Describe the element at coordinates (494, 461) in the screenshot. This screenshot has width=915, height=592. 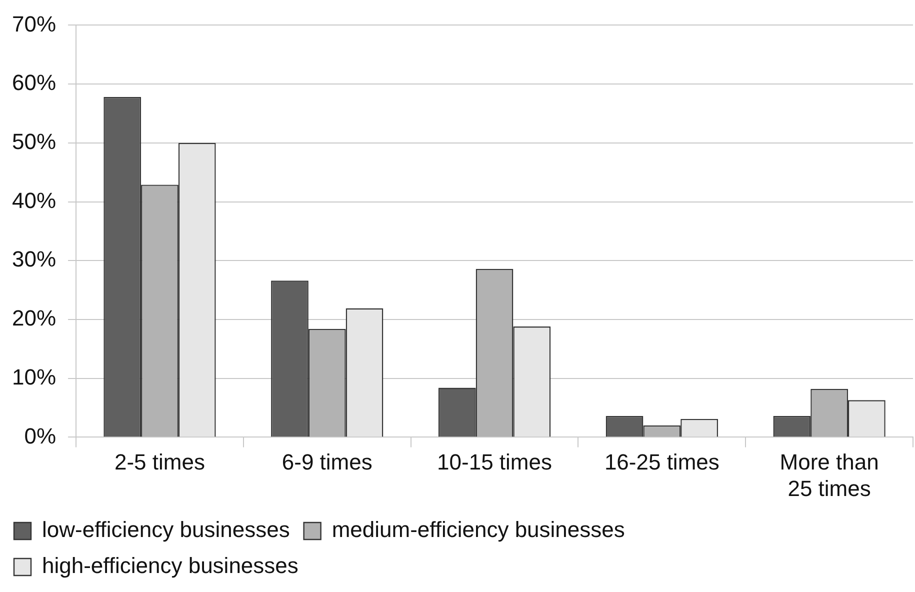
I see `x-tick-label: 10-15 times` at that location.